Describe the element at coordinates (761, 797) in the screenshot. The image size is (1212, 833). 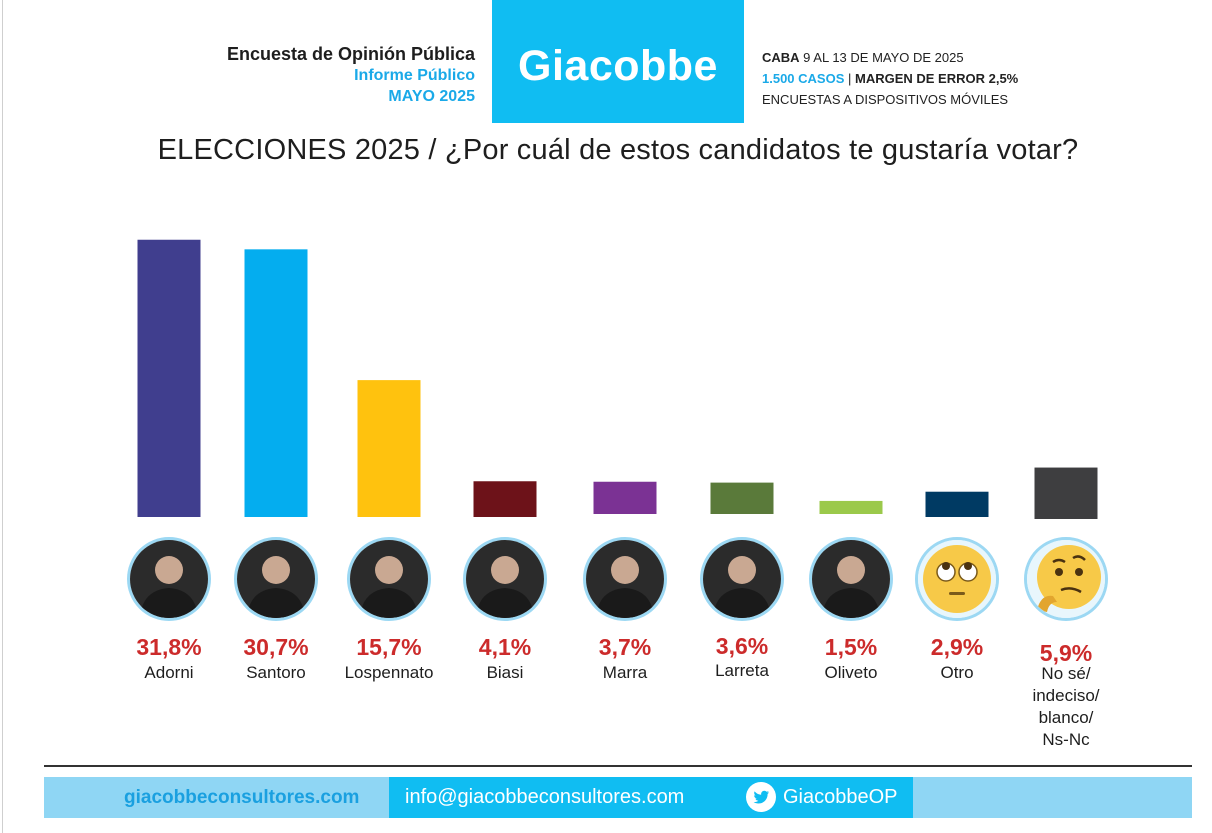
I see `twitter-icon` at that location.